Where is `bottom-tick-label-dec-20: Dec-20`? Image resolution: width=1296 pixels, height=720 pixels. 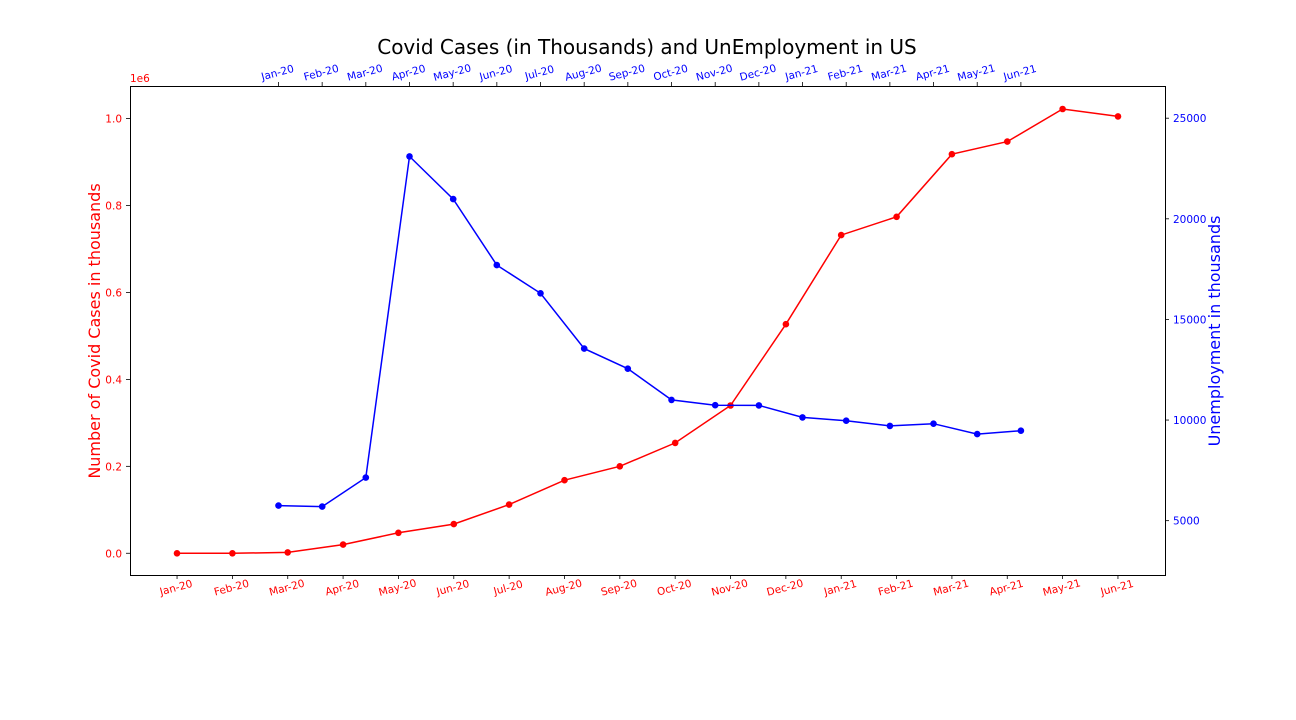 bottom-tick-label-dec-20: Dec-20 is located at coordinates (784, 587).